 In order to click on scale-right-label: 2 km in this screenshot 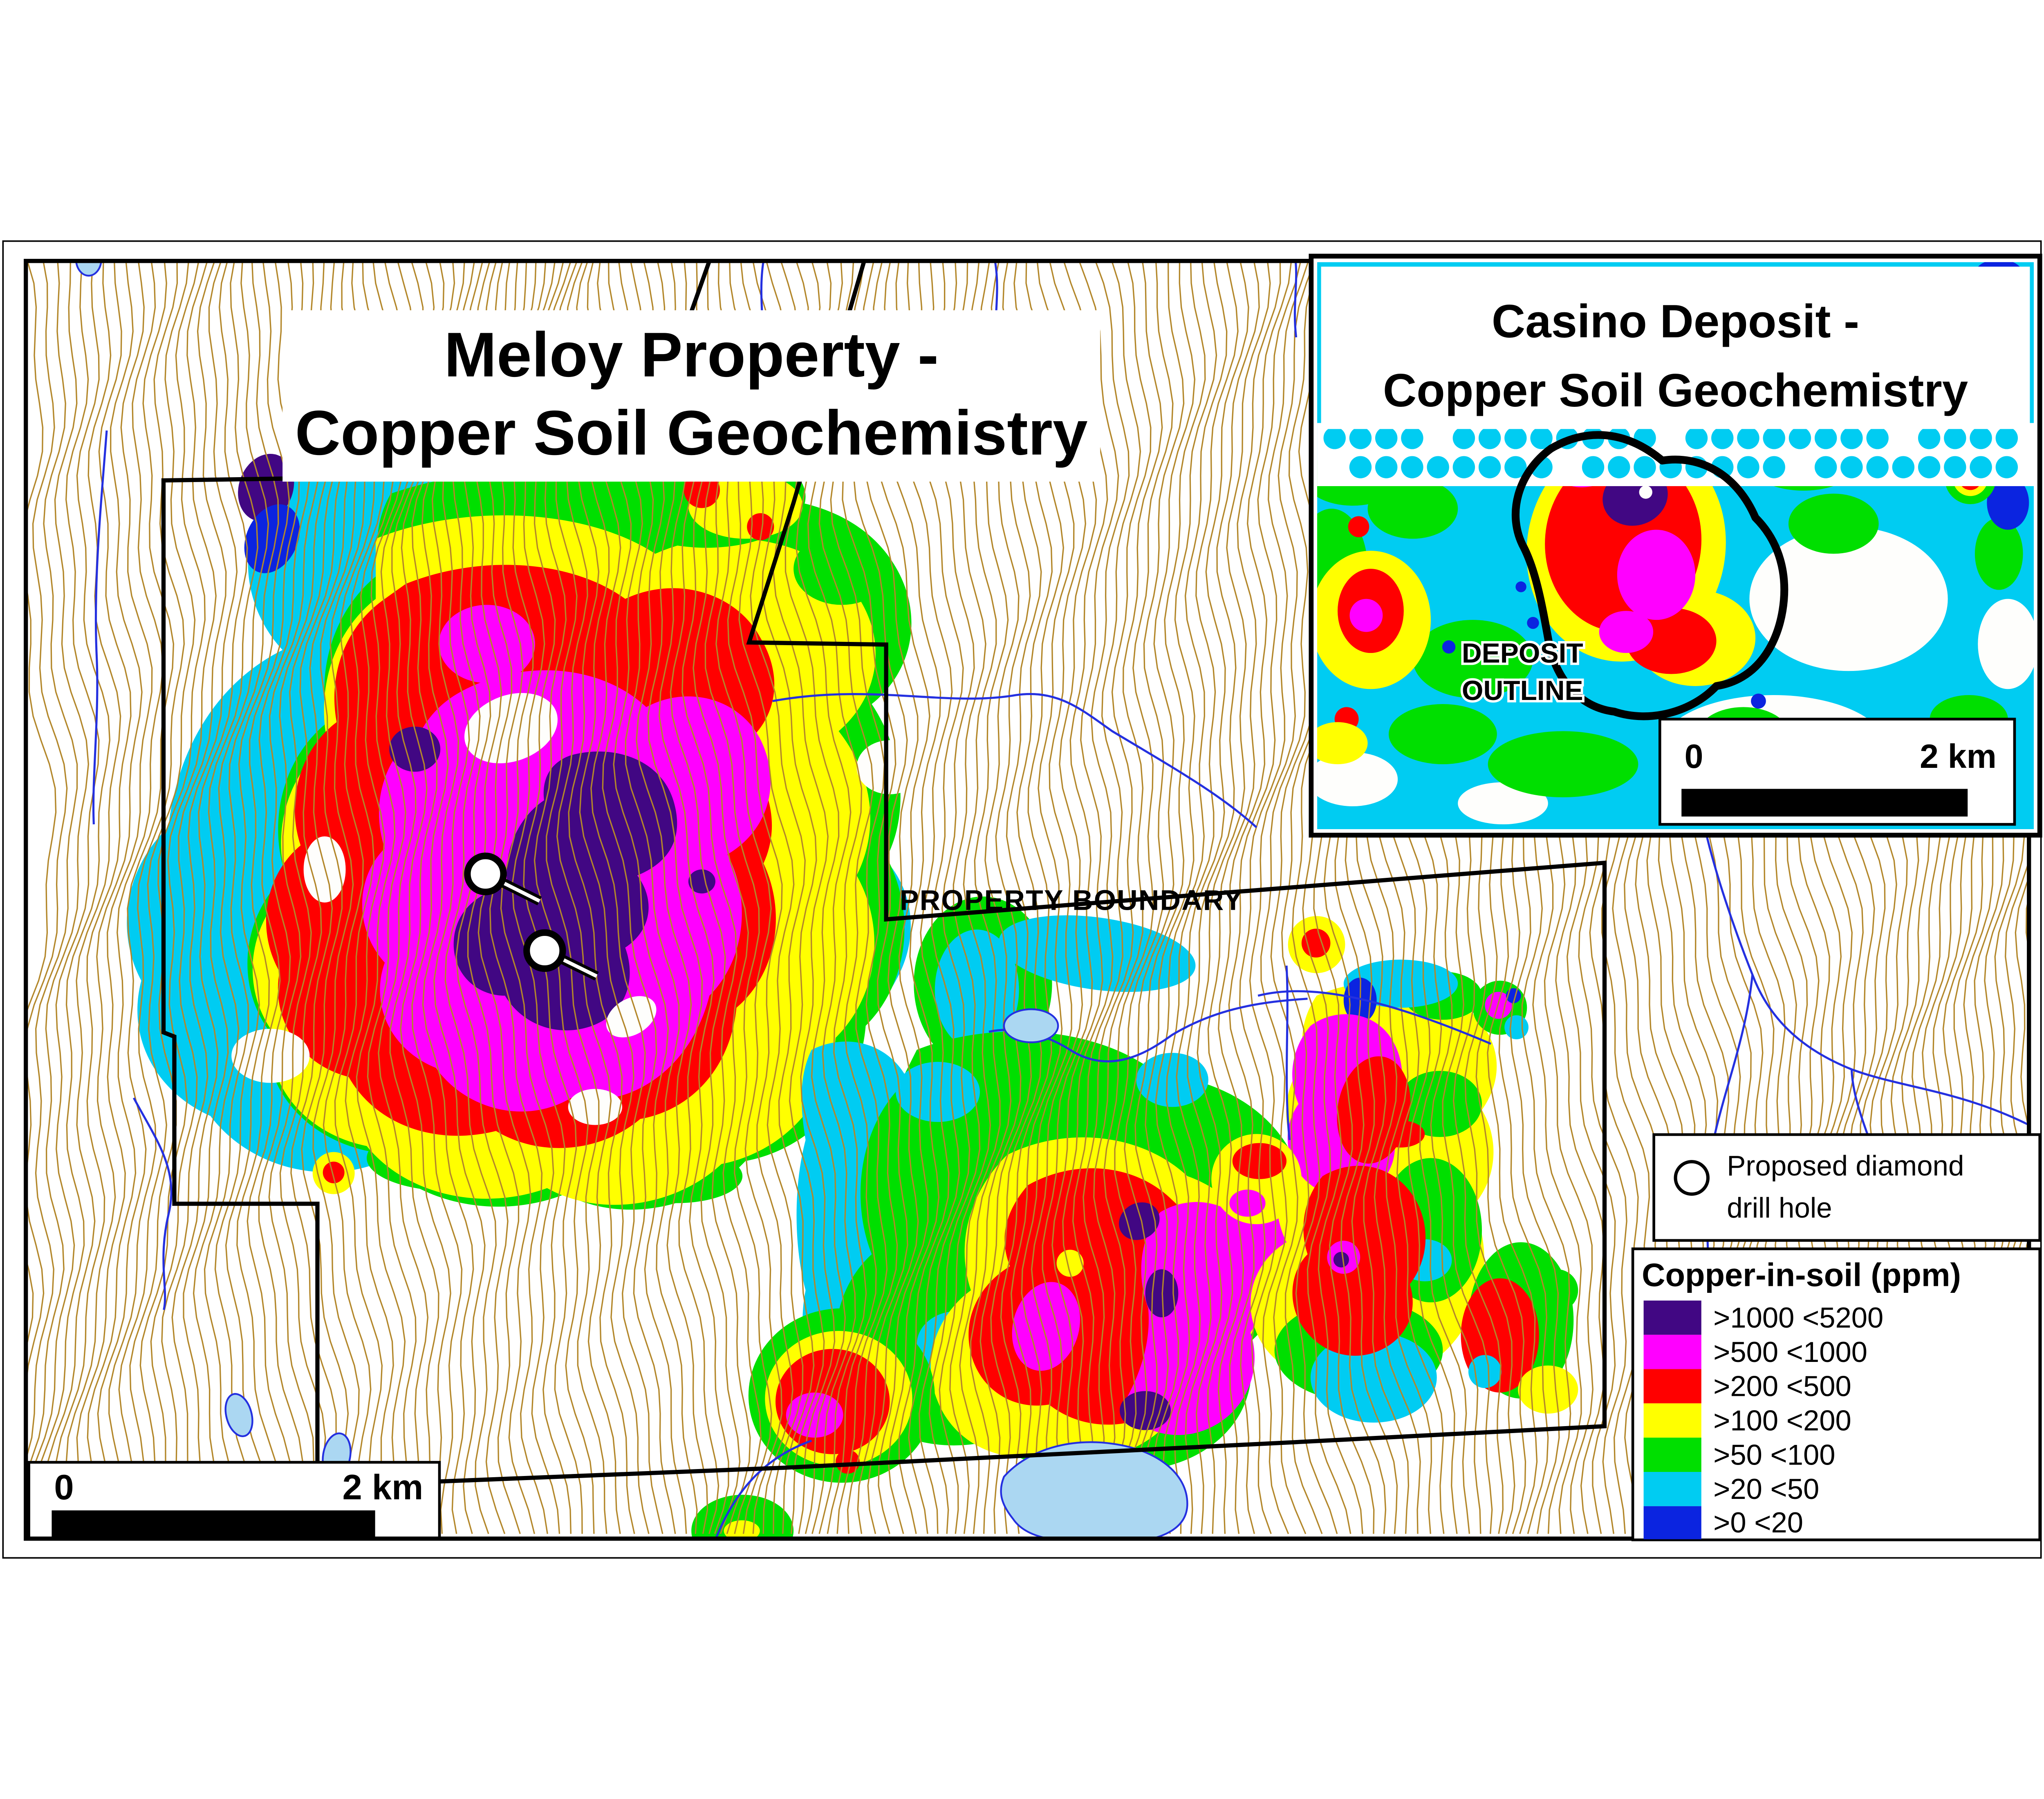, I will do `click(384, 1487)`.